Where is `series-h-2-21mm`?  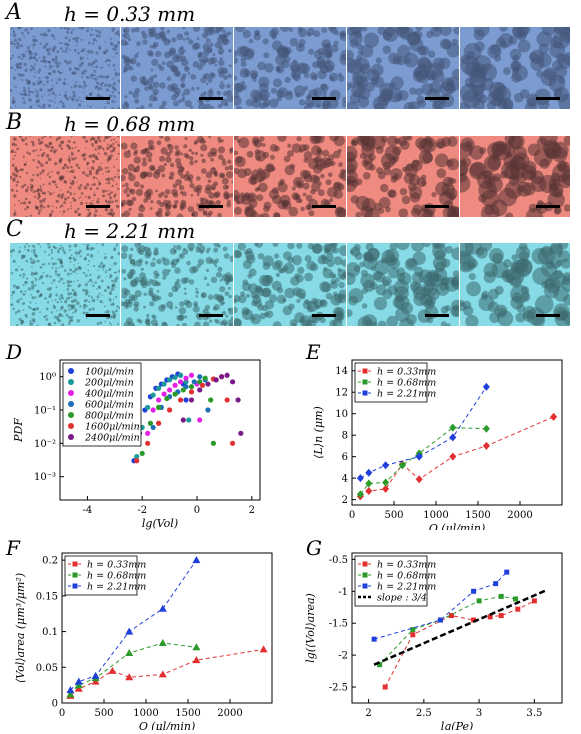 series-h-2-21mm is located at coordinates (133, 625).